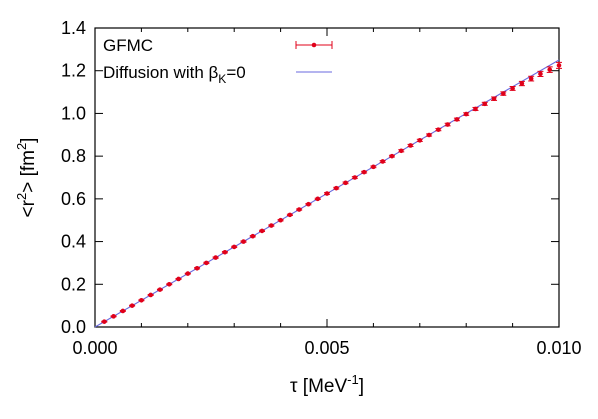  Describe the element at coordinates (28, 171) in the screenshot. I see `y-axis-label-mid: > [fm` at that location.